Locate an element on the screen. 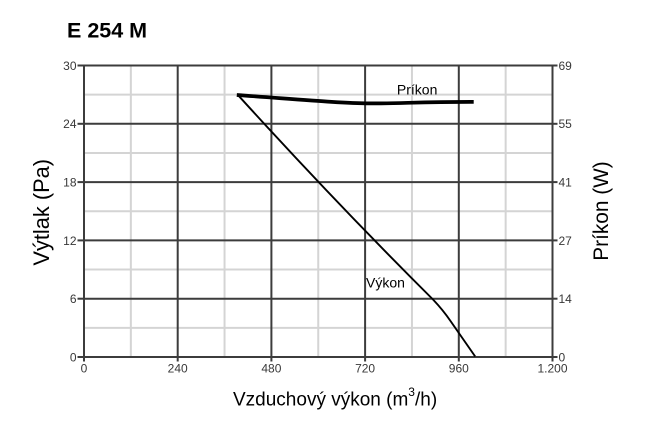  svg-text: Výtlak (Pa) is located at coordinates (41, 212).